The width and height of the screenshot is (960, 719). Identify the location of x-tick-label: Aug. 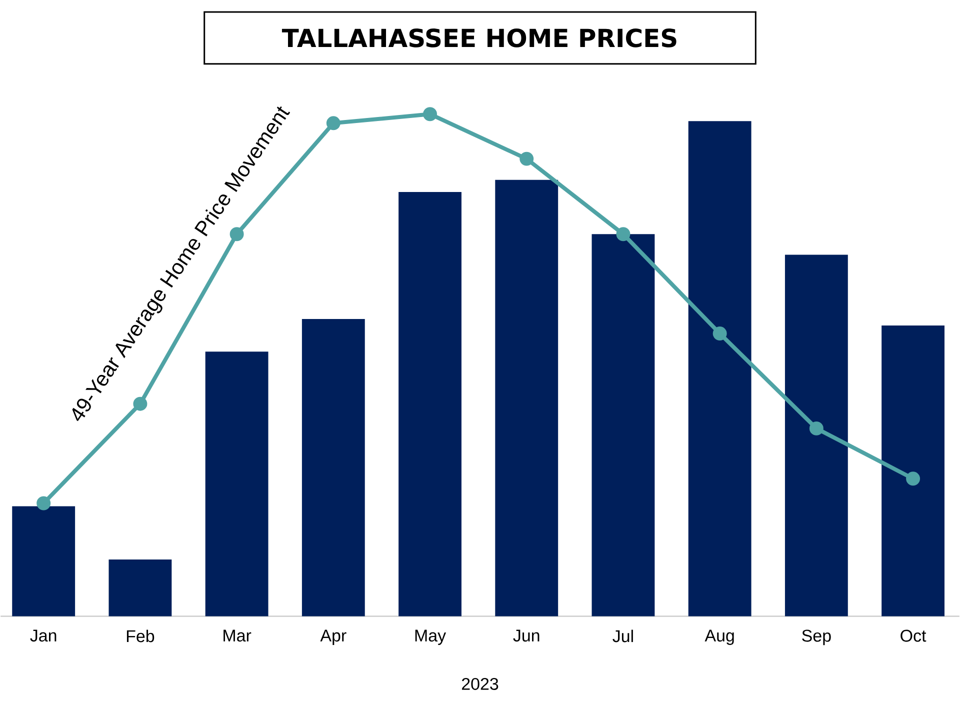
(719, 637).